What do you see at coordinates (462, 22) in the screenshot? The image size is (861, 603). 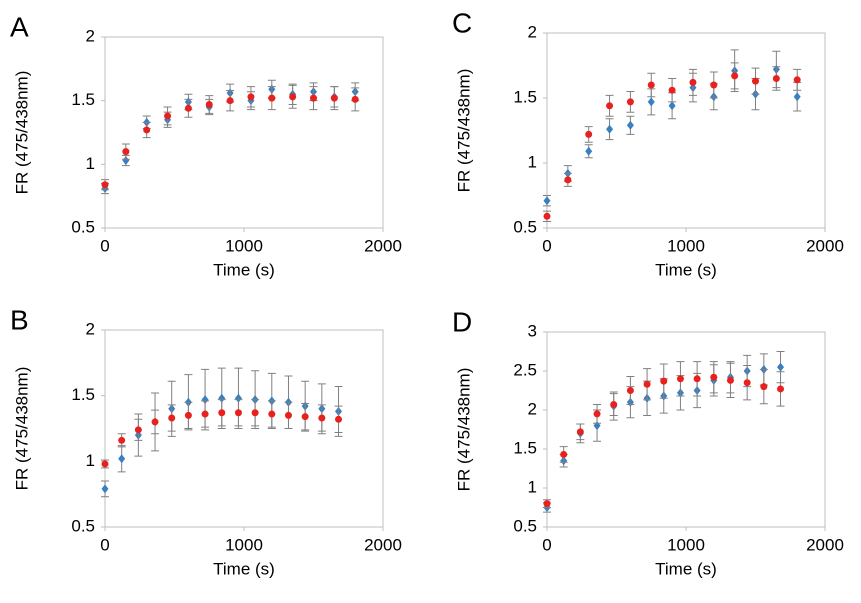 I see `panel-label: C` at bounding box center [462, 22].